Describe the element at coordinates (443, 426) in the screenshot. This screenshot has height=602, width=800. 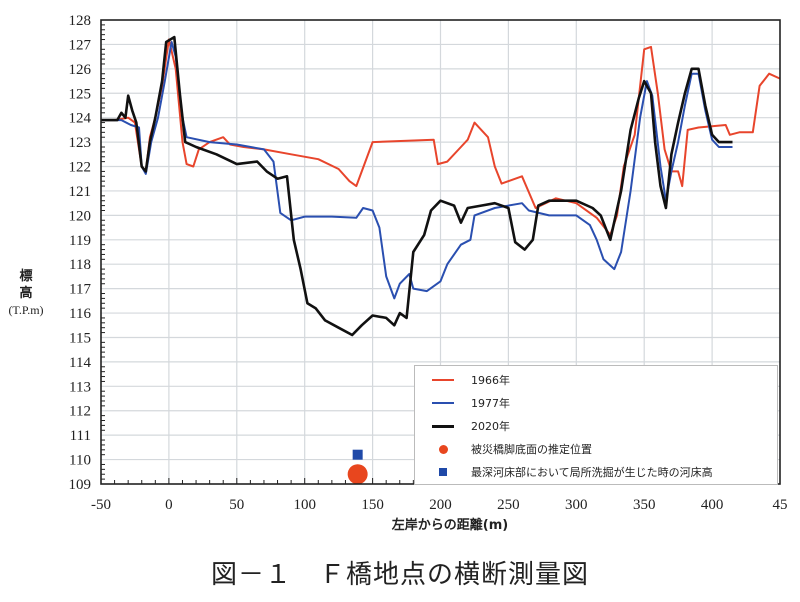
I see `black-line-icon` at that location.